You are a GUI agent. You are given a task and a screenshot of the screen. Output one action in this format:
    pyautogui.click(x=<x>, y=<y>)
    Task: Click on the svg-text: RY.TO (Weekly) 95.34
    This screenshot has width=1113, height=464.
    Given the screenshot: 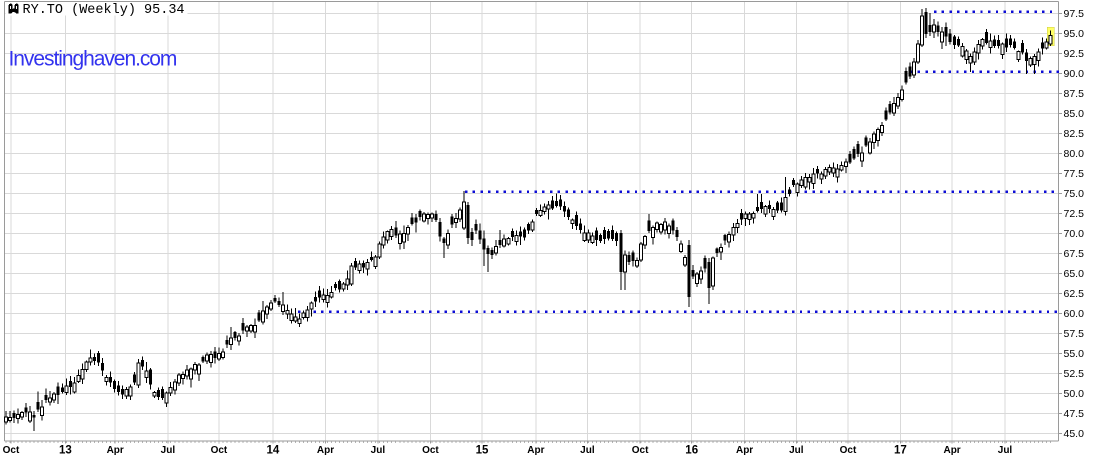 What is the action you would take?
    pyautogui.click(x=104, y=10)
    